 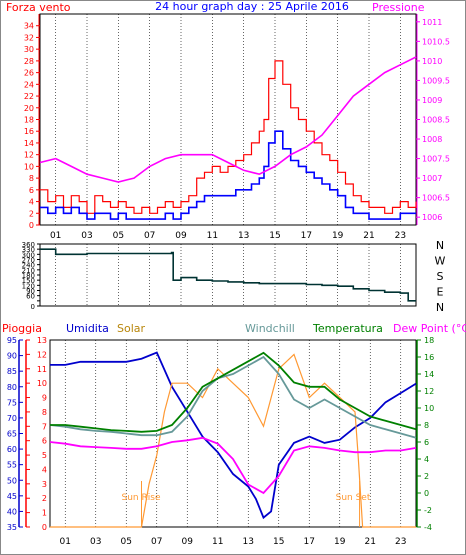 What do you see at coordinates (353, 498) in the screenshot?
I see `sun-set-label: Sun Set` at bounding box center [353, 498].